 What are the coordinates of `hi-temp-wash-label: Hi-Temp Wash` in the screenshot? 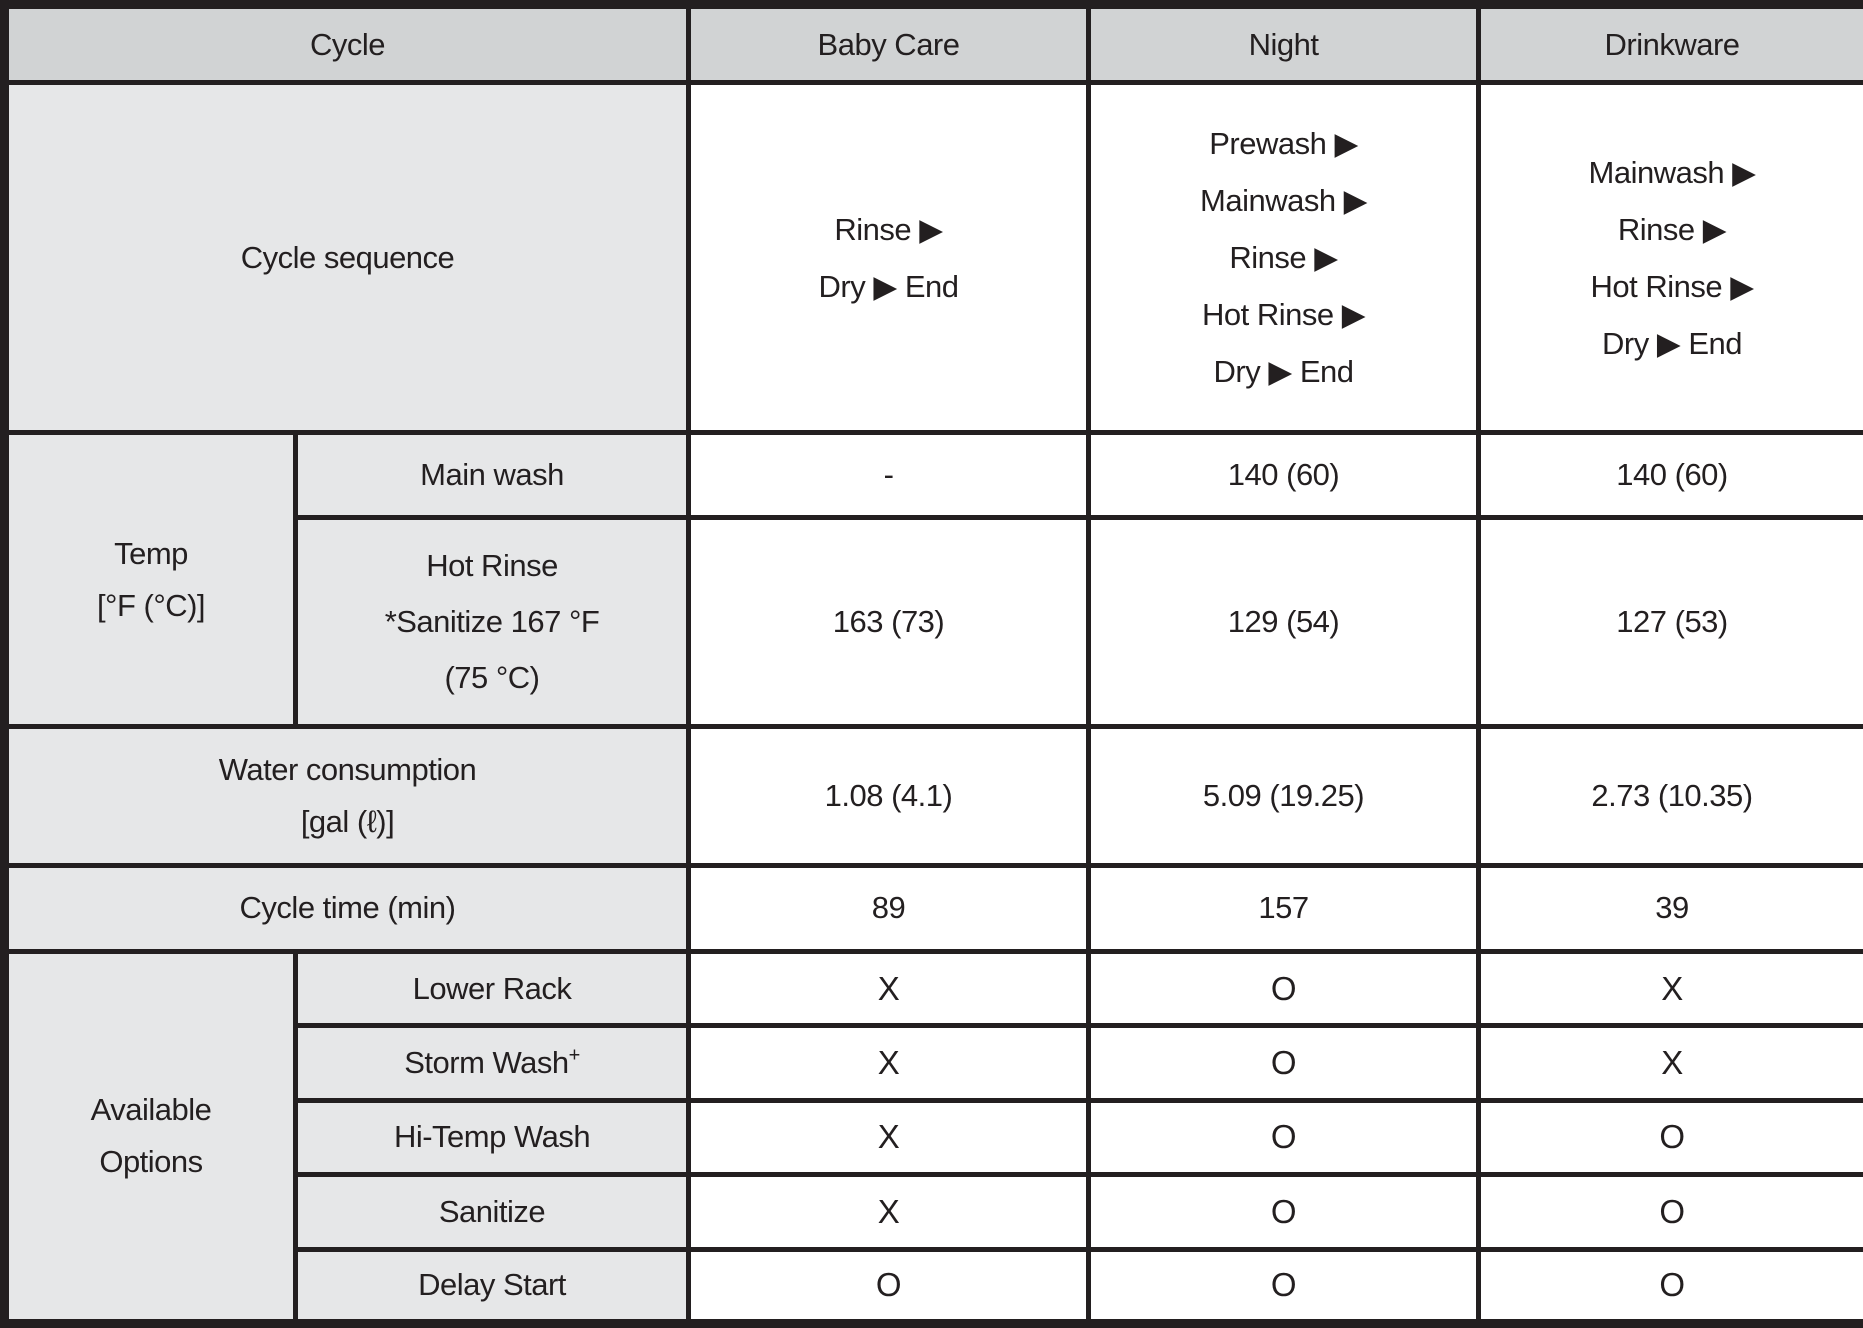 It's located at (492, 1137).